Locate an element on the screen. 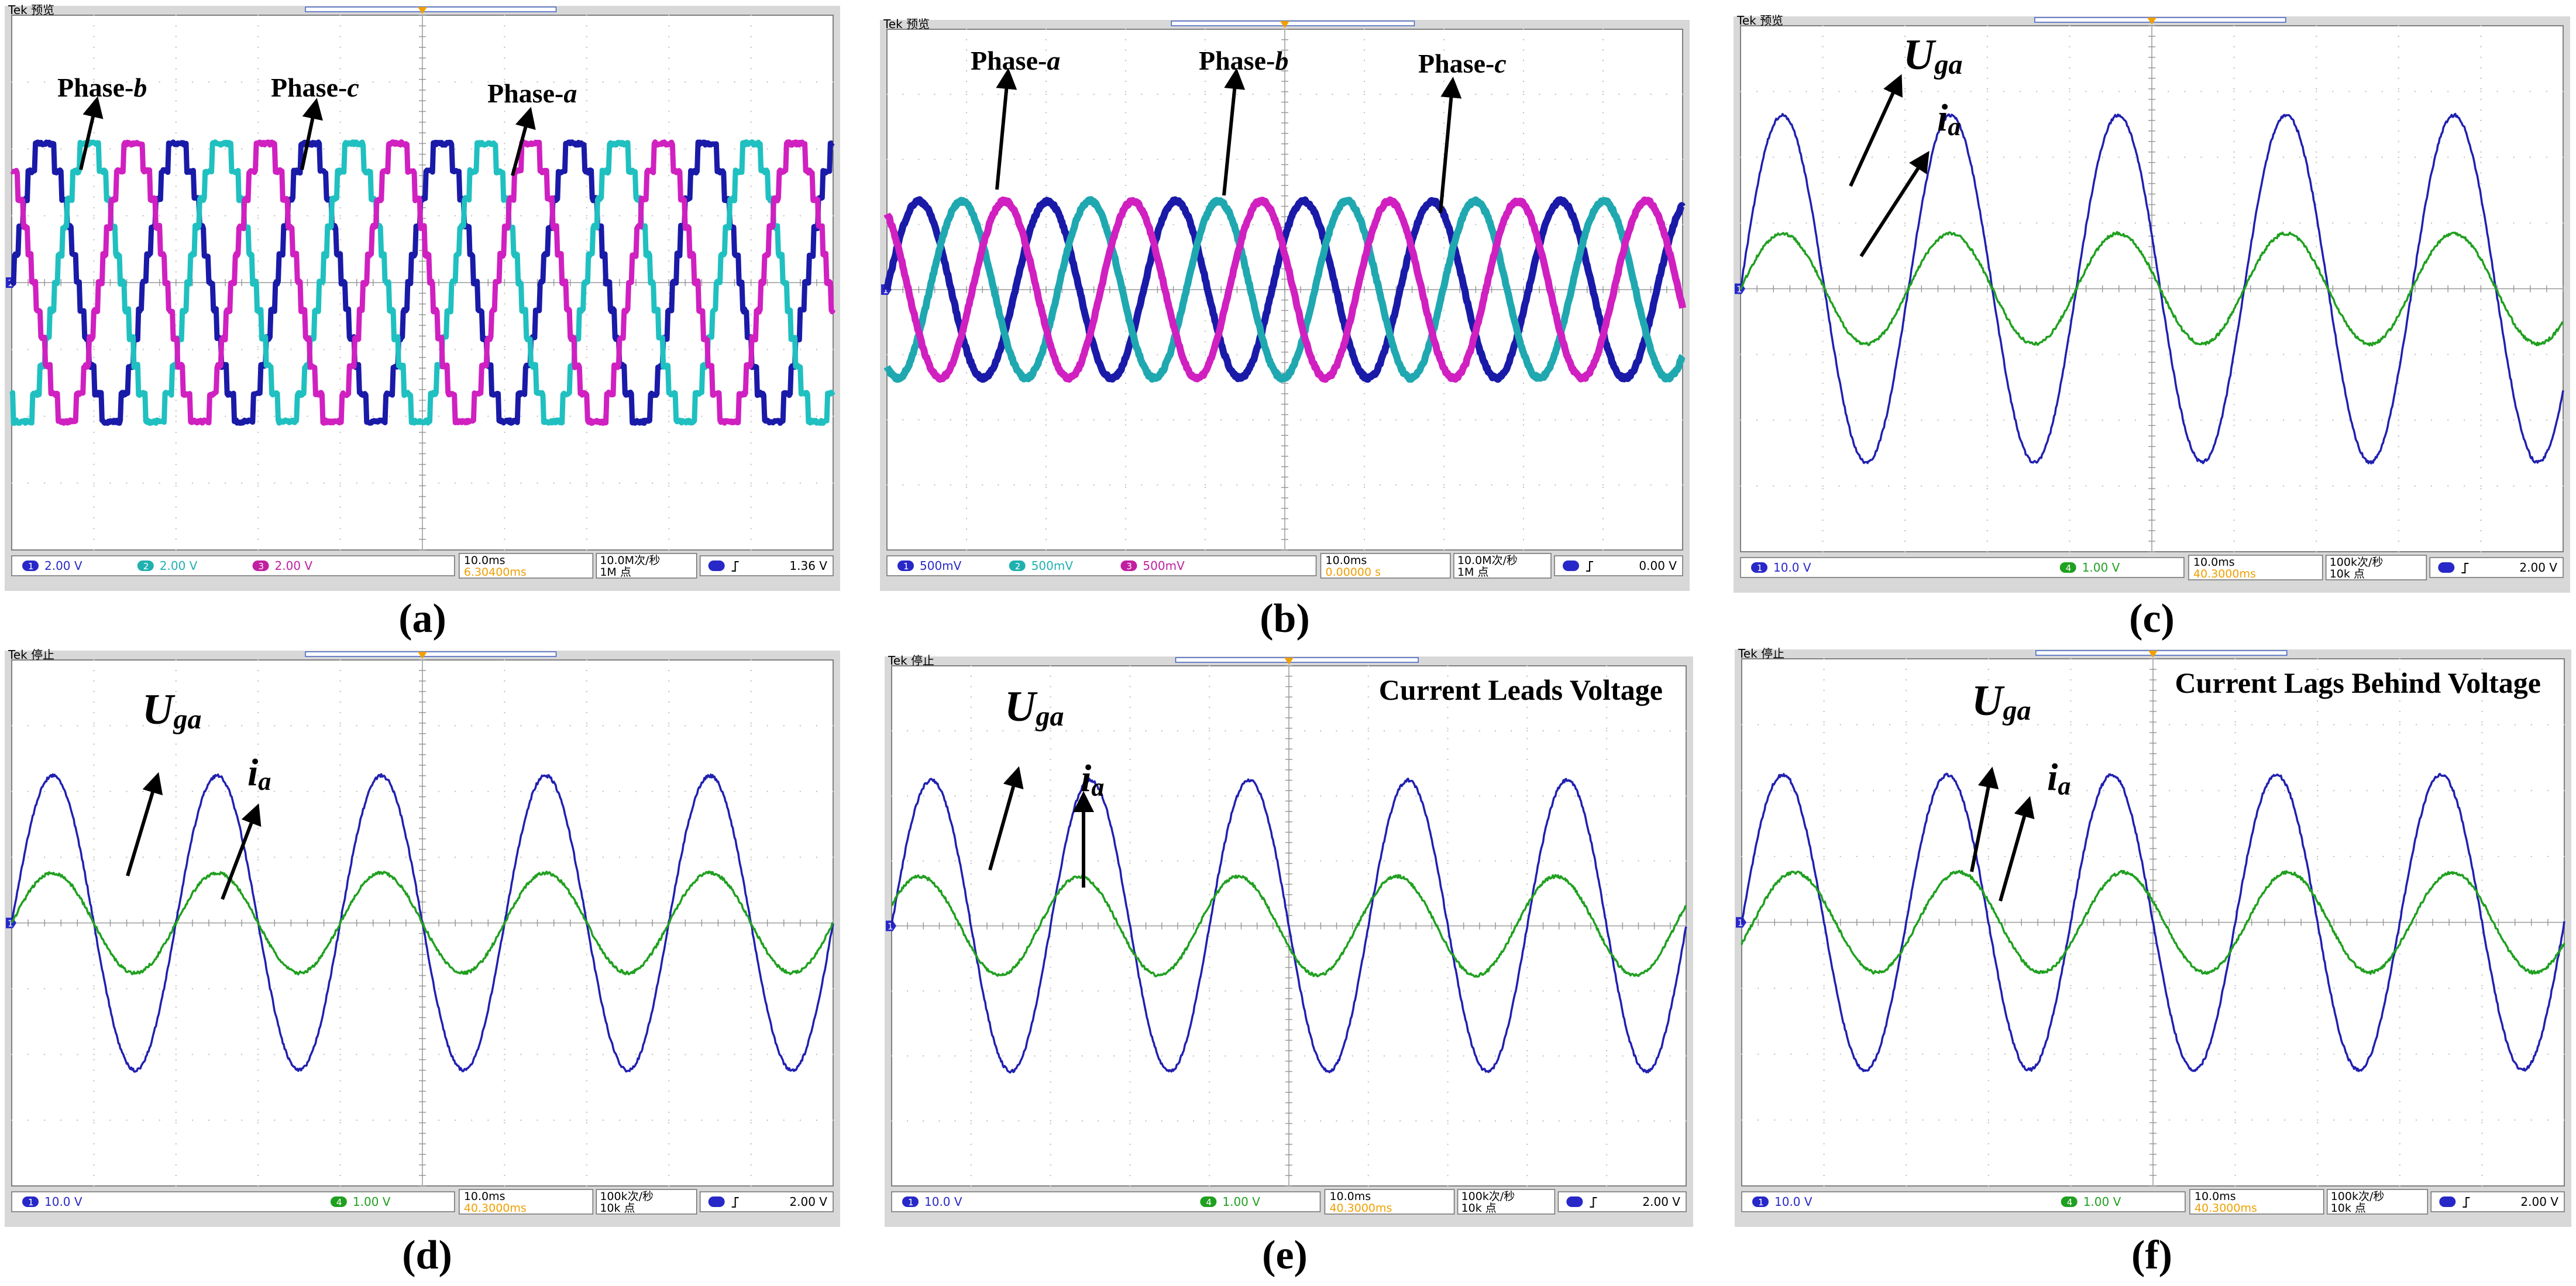 The image size is (2576, 1286). channel-badge-ch4 is located at coordinates (339, 1201).